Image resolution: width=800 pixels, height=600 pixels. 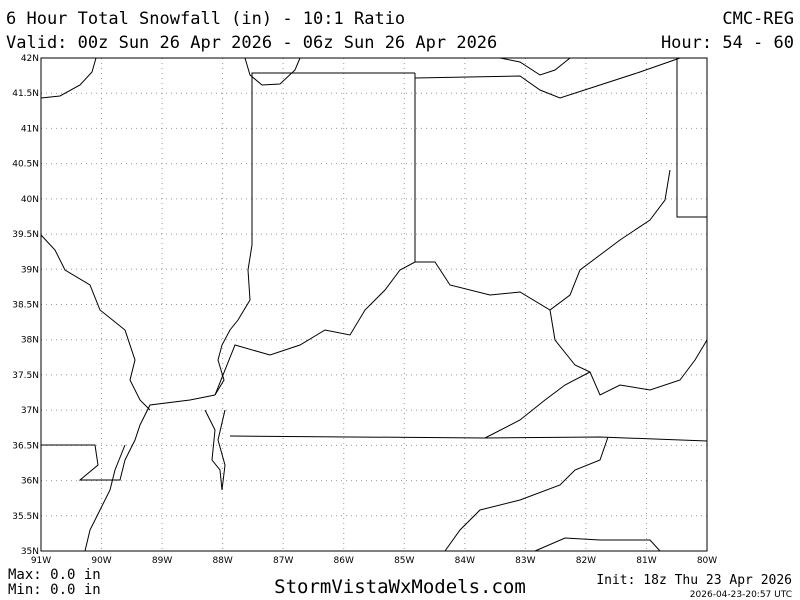 I want to click on hour: Hour: 54 - 60, so click(x=727, y=43).